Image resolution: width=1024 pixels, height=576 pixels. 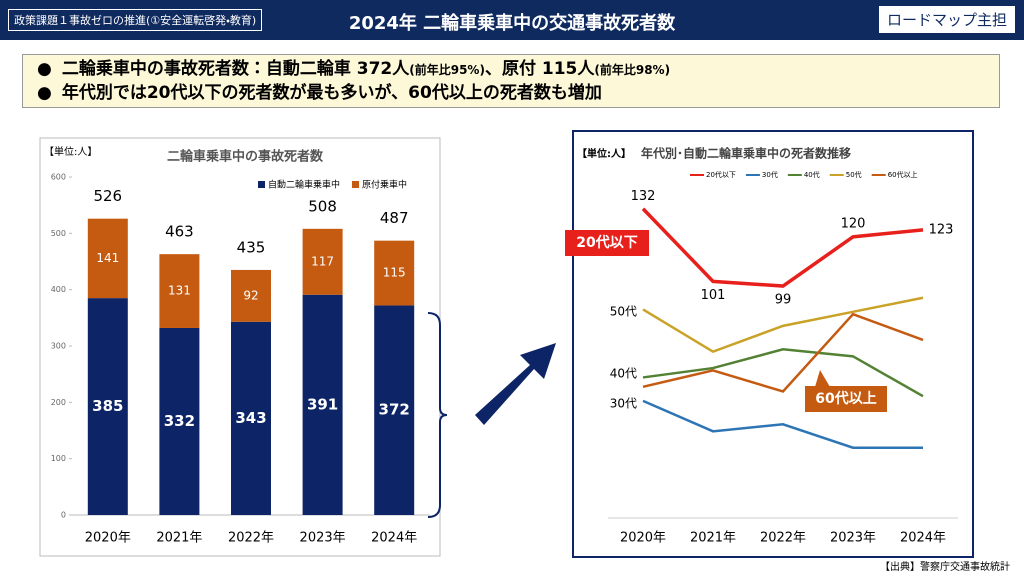 I want to click on callout-pointer, so click(x=822, y=378).